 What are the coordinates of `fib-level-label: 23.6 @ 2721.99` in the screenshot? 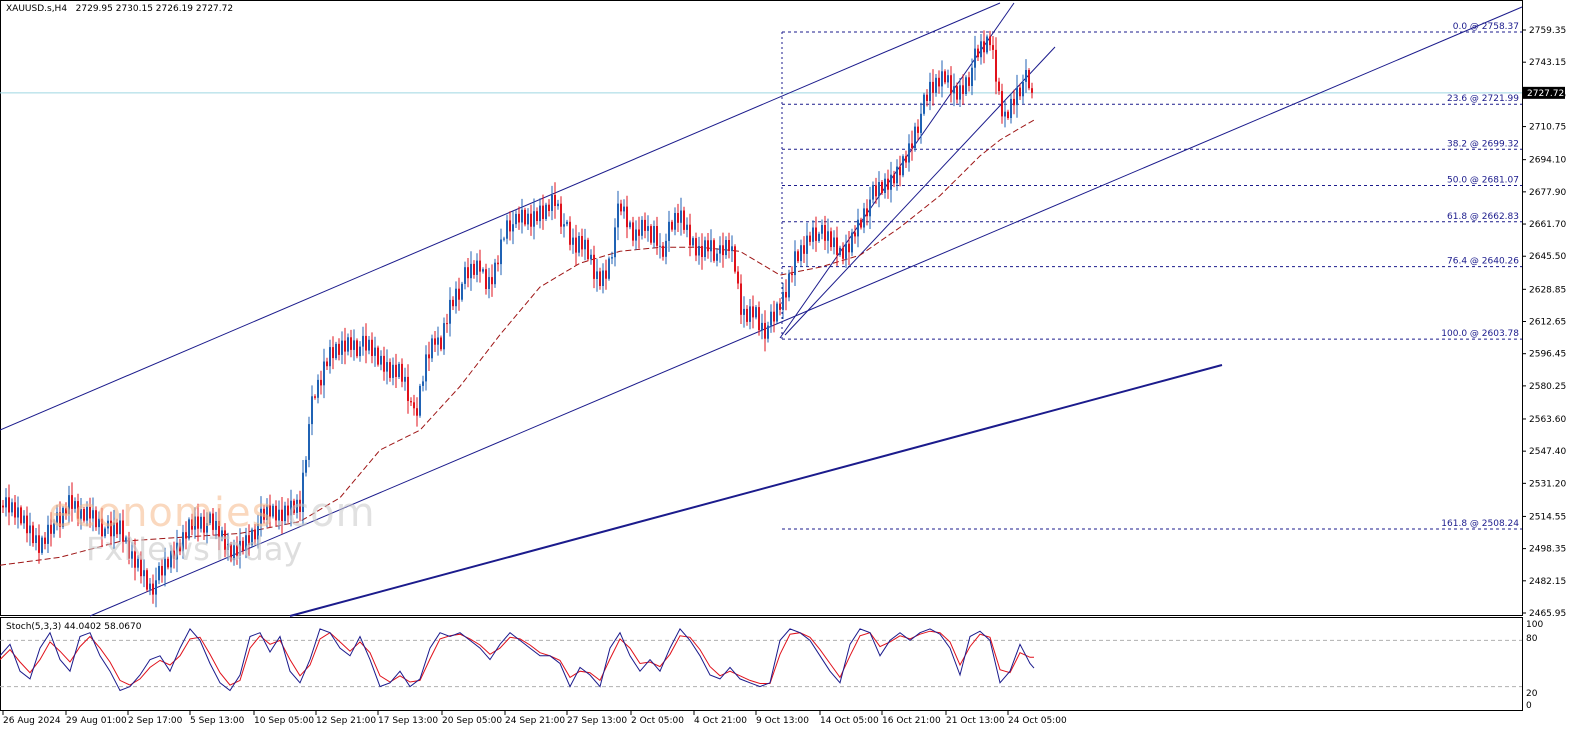 It's located at (1483, 99).